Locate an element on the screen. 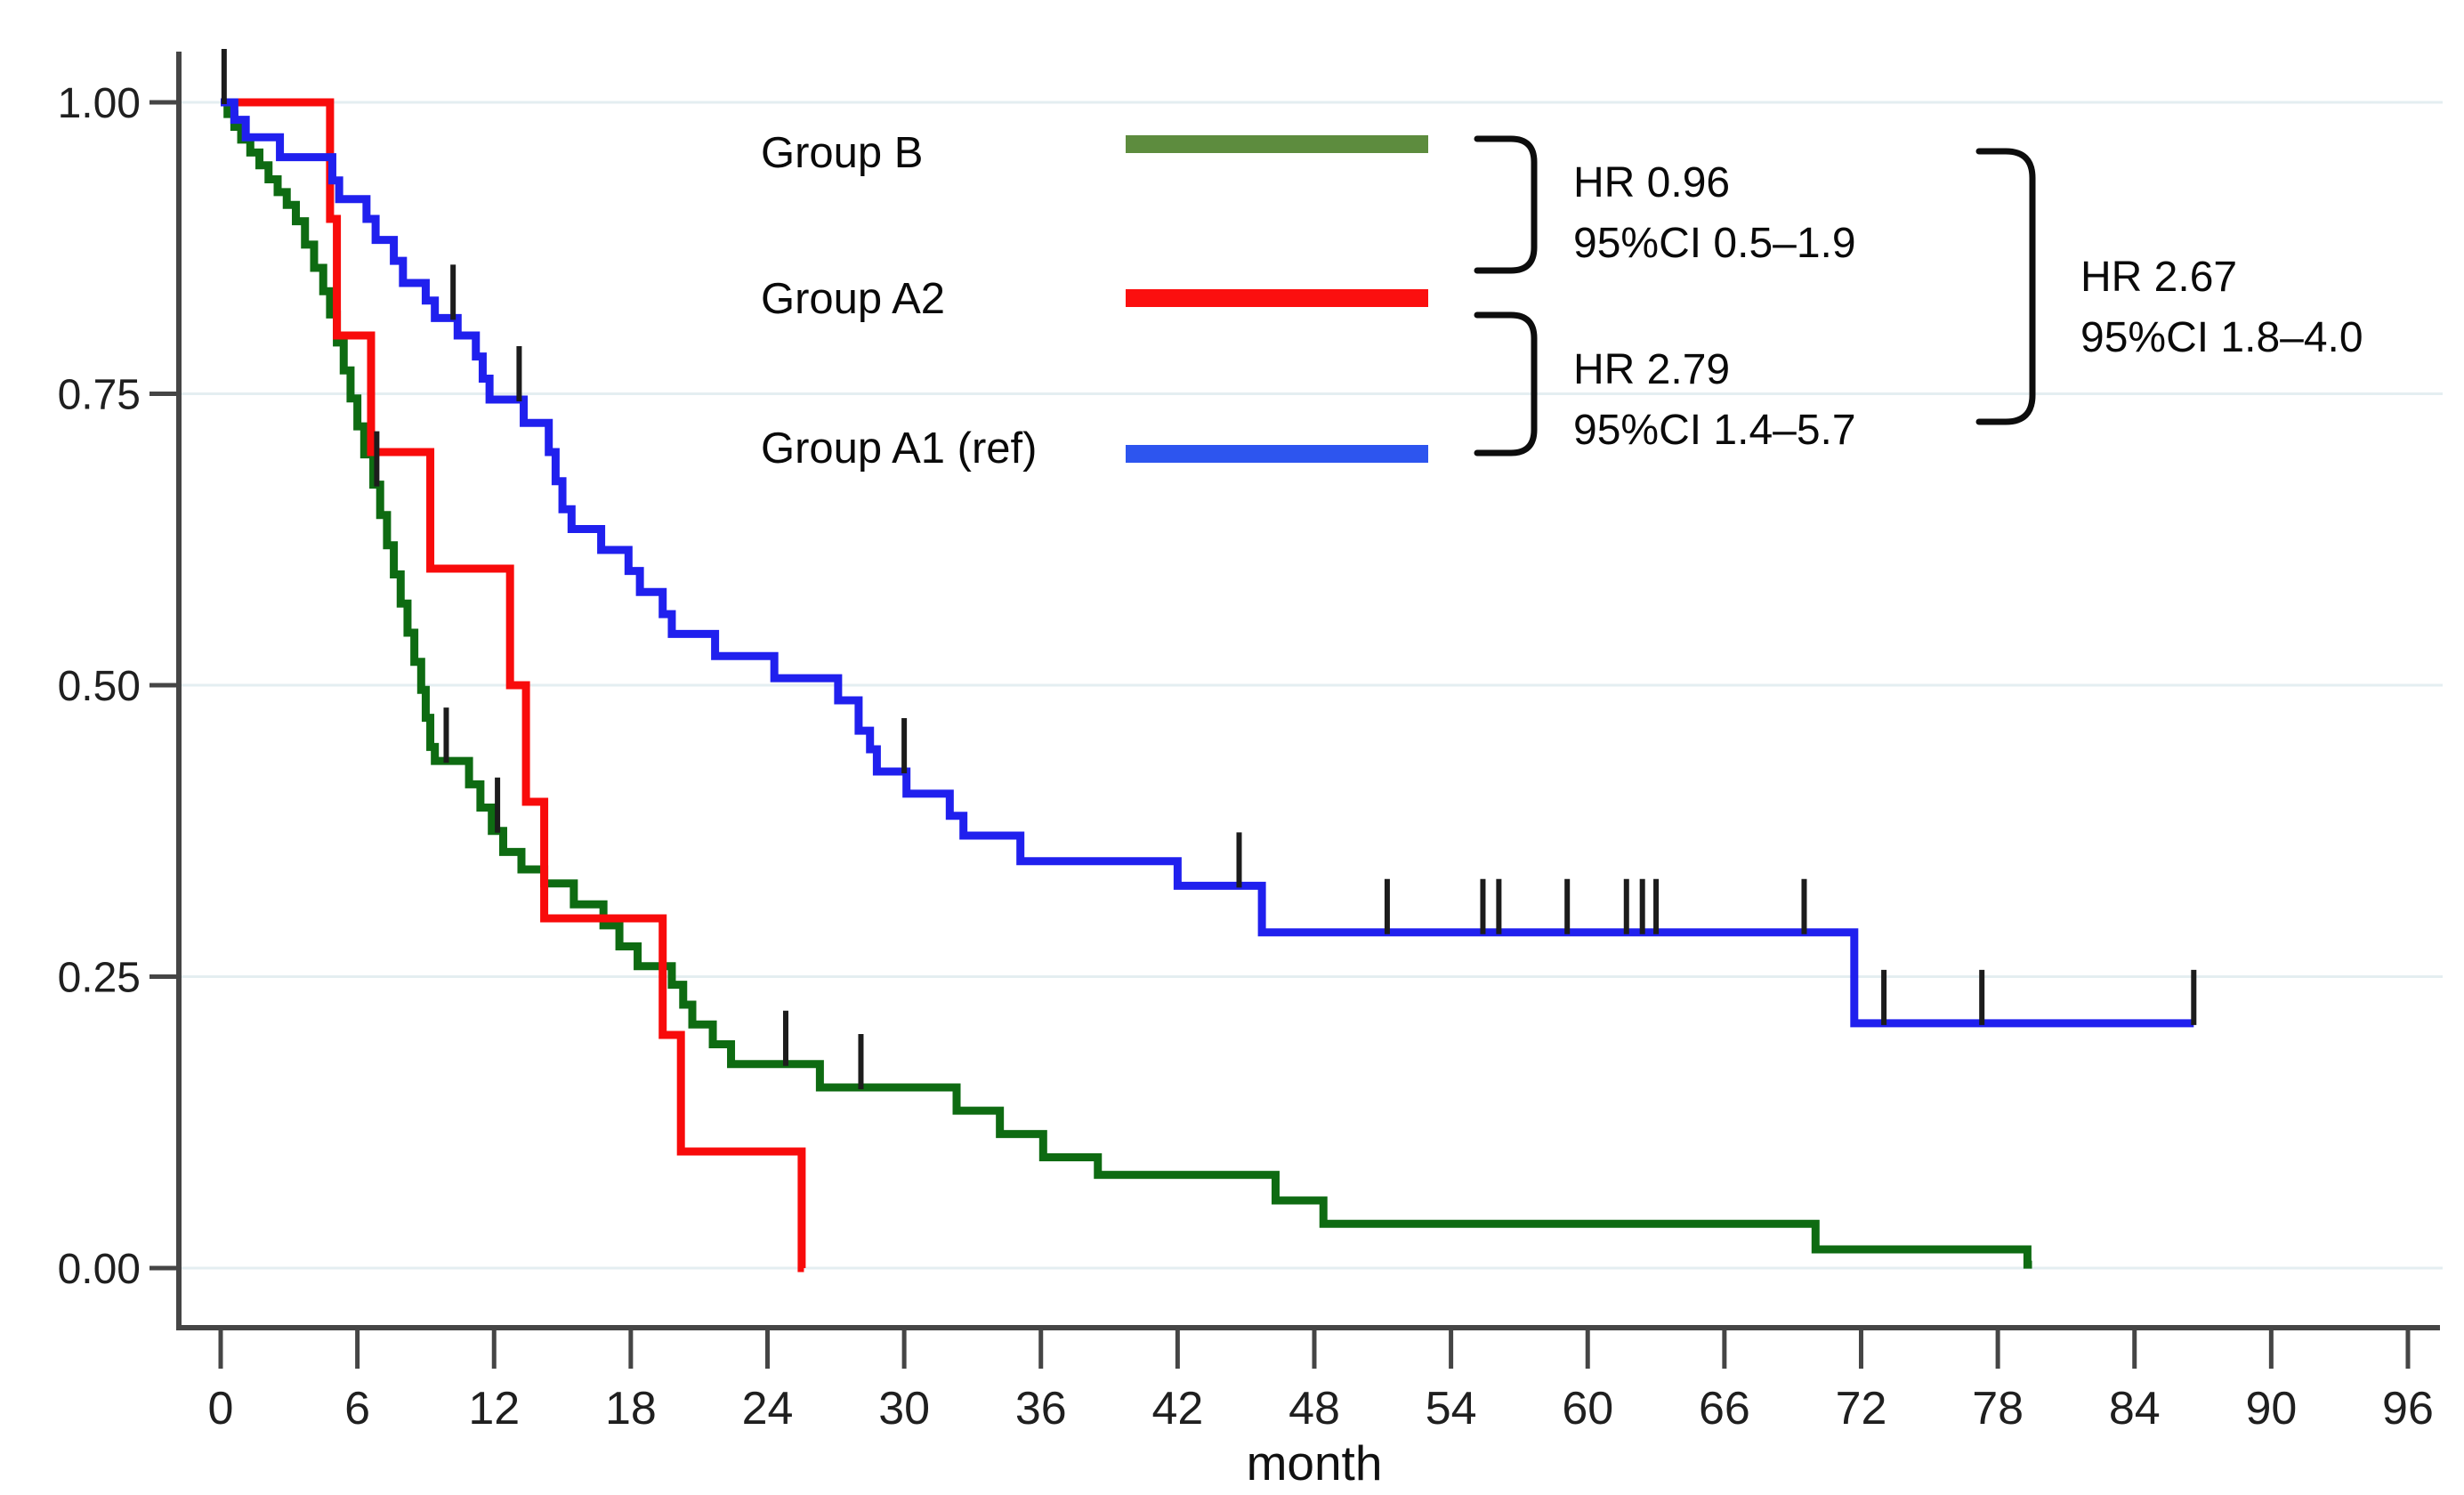  comparison-brackets is located at coordinates (1755, 296).